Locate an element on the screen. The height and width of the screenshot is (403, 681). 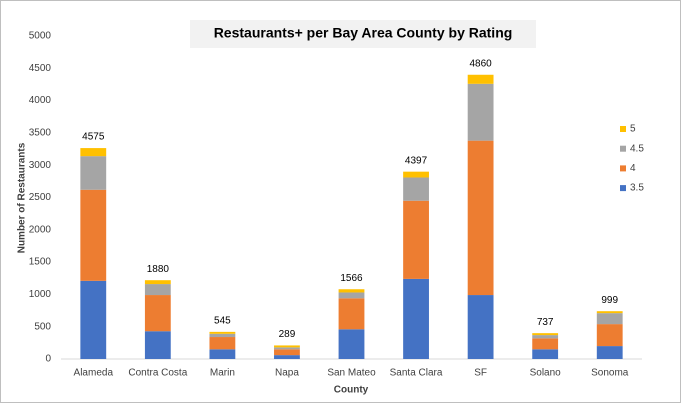
x-tick-label: SF is located at coordinates (480, 373).